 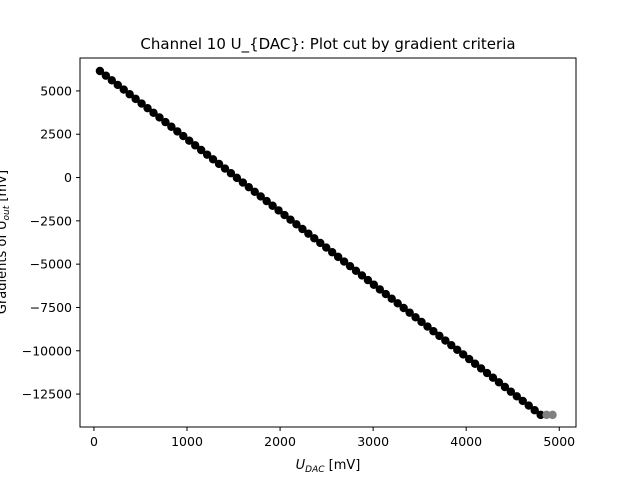 What do you see at coordinates (47, 350) in the screenshot?
I see `y-tick-label: −10000` at bounding box center [47, 350].